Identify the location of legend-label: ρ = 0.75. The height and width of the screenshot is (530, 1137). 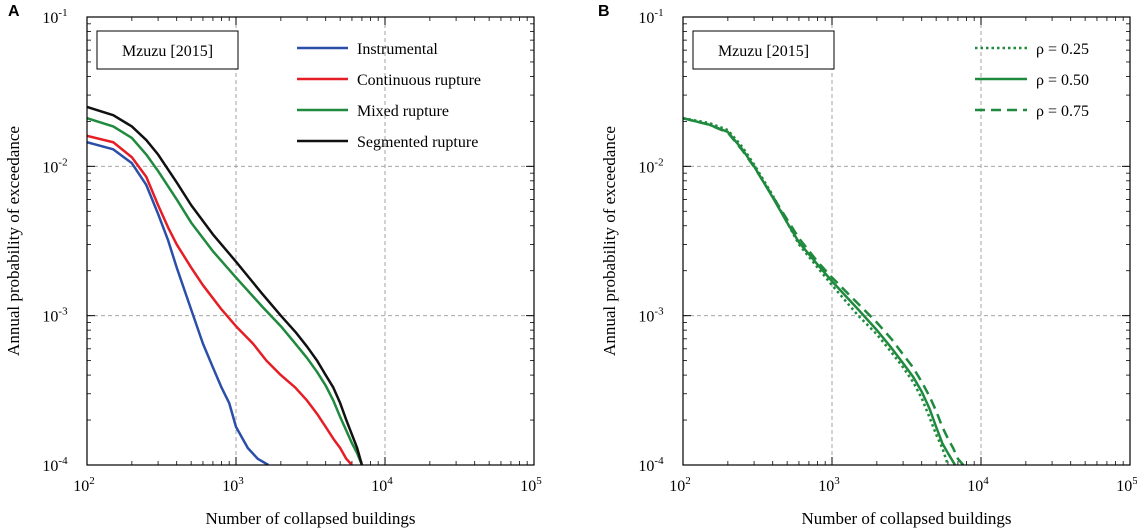
(1062, 111).